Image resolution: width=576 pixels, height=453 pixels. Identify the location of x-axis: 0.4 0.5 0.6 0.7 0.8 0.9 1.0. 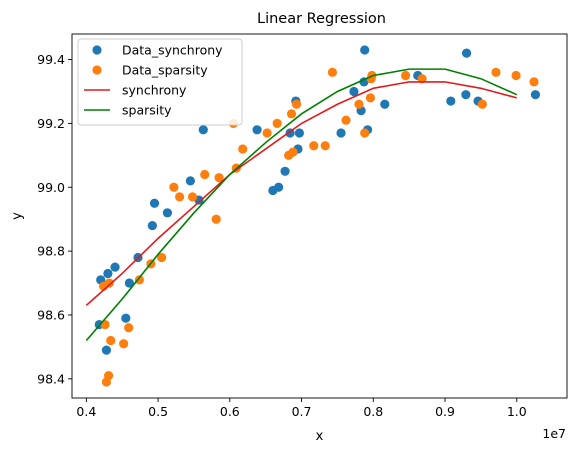
(301, 408).